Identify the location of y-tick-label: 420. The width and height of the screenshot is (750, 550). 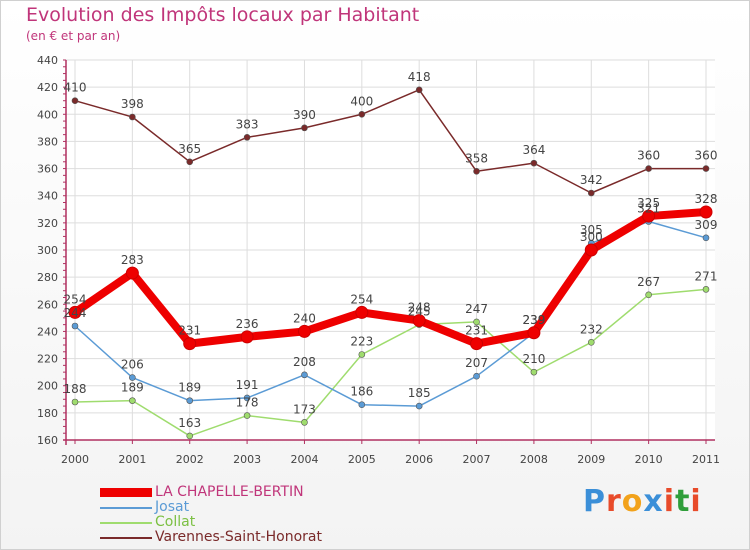
(47, 87).